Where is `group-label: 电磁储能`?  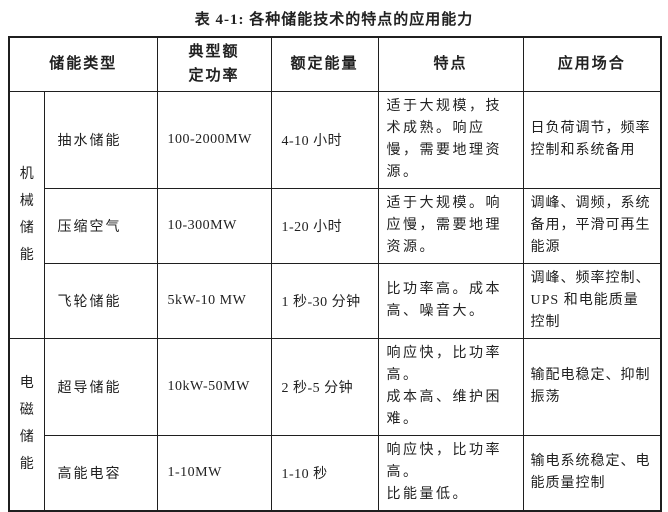
group-label: 电磁储能 is located at coordinates (26, 424).